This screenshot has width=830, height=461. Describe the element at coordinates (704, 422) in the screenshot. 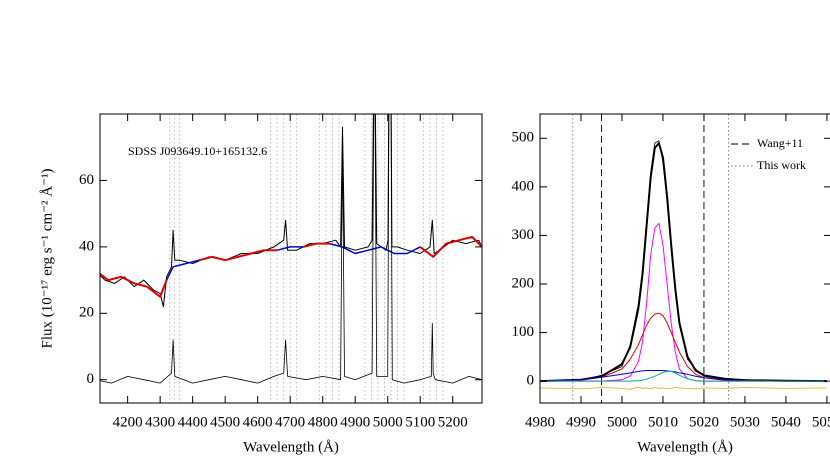

I see `x-tick-label: 5020` at that location.